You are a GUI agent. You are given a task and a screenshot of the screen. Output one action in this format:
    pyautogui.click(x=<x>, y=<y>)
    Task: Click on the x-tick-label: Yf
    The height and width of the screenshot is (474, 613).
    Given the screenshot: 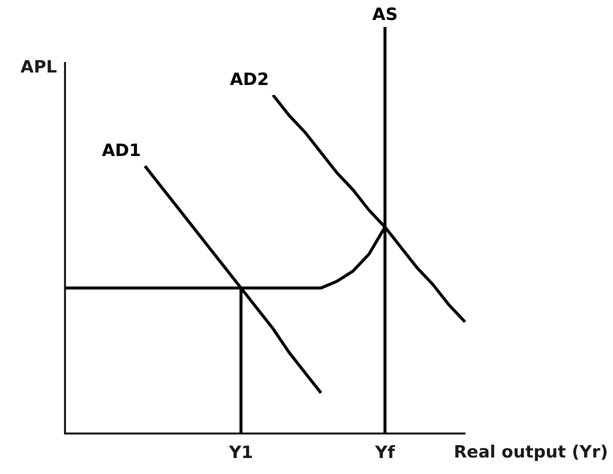 What is the action you would take?
    pyautogui.click(x=385, y=453)
    